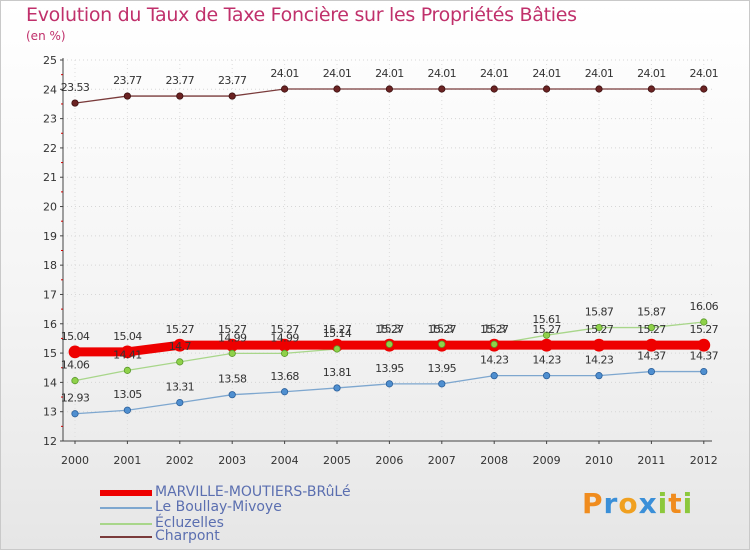 The width and height of the screenshot is (750, 550). I want to click on logo-letter: t, so click(675, 503).